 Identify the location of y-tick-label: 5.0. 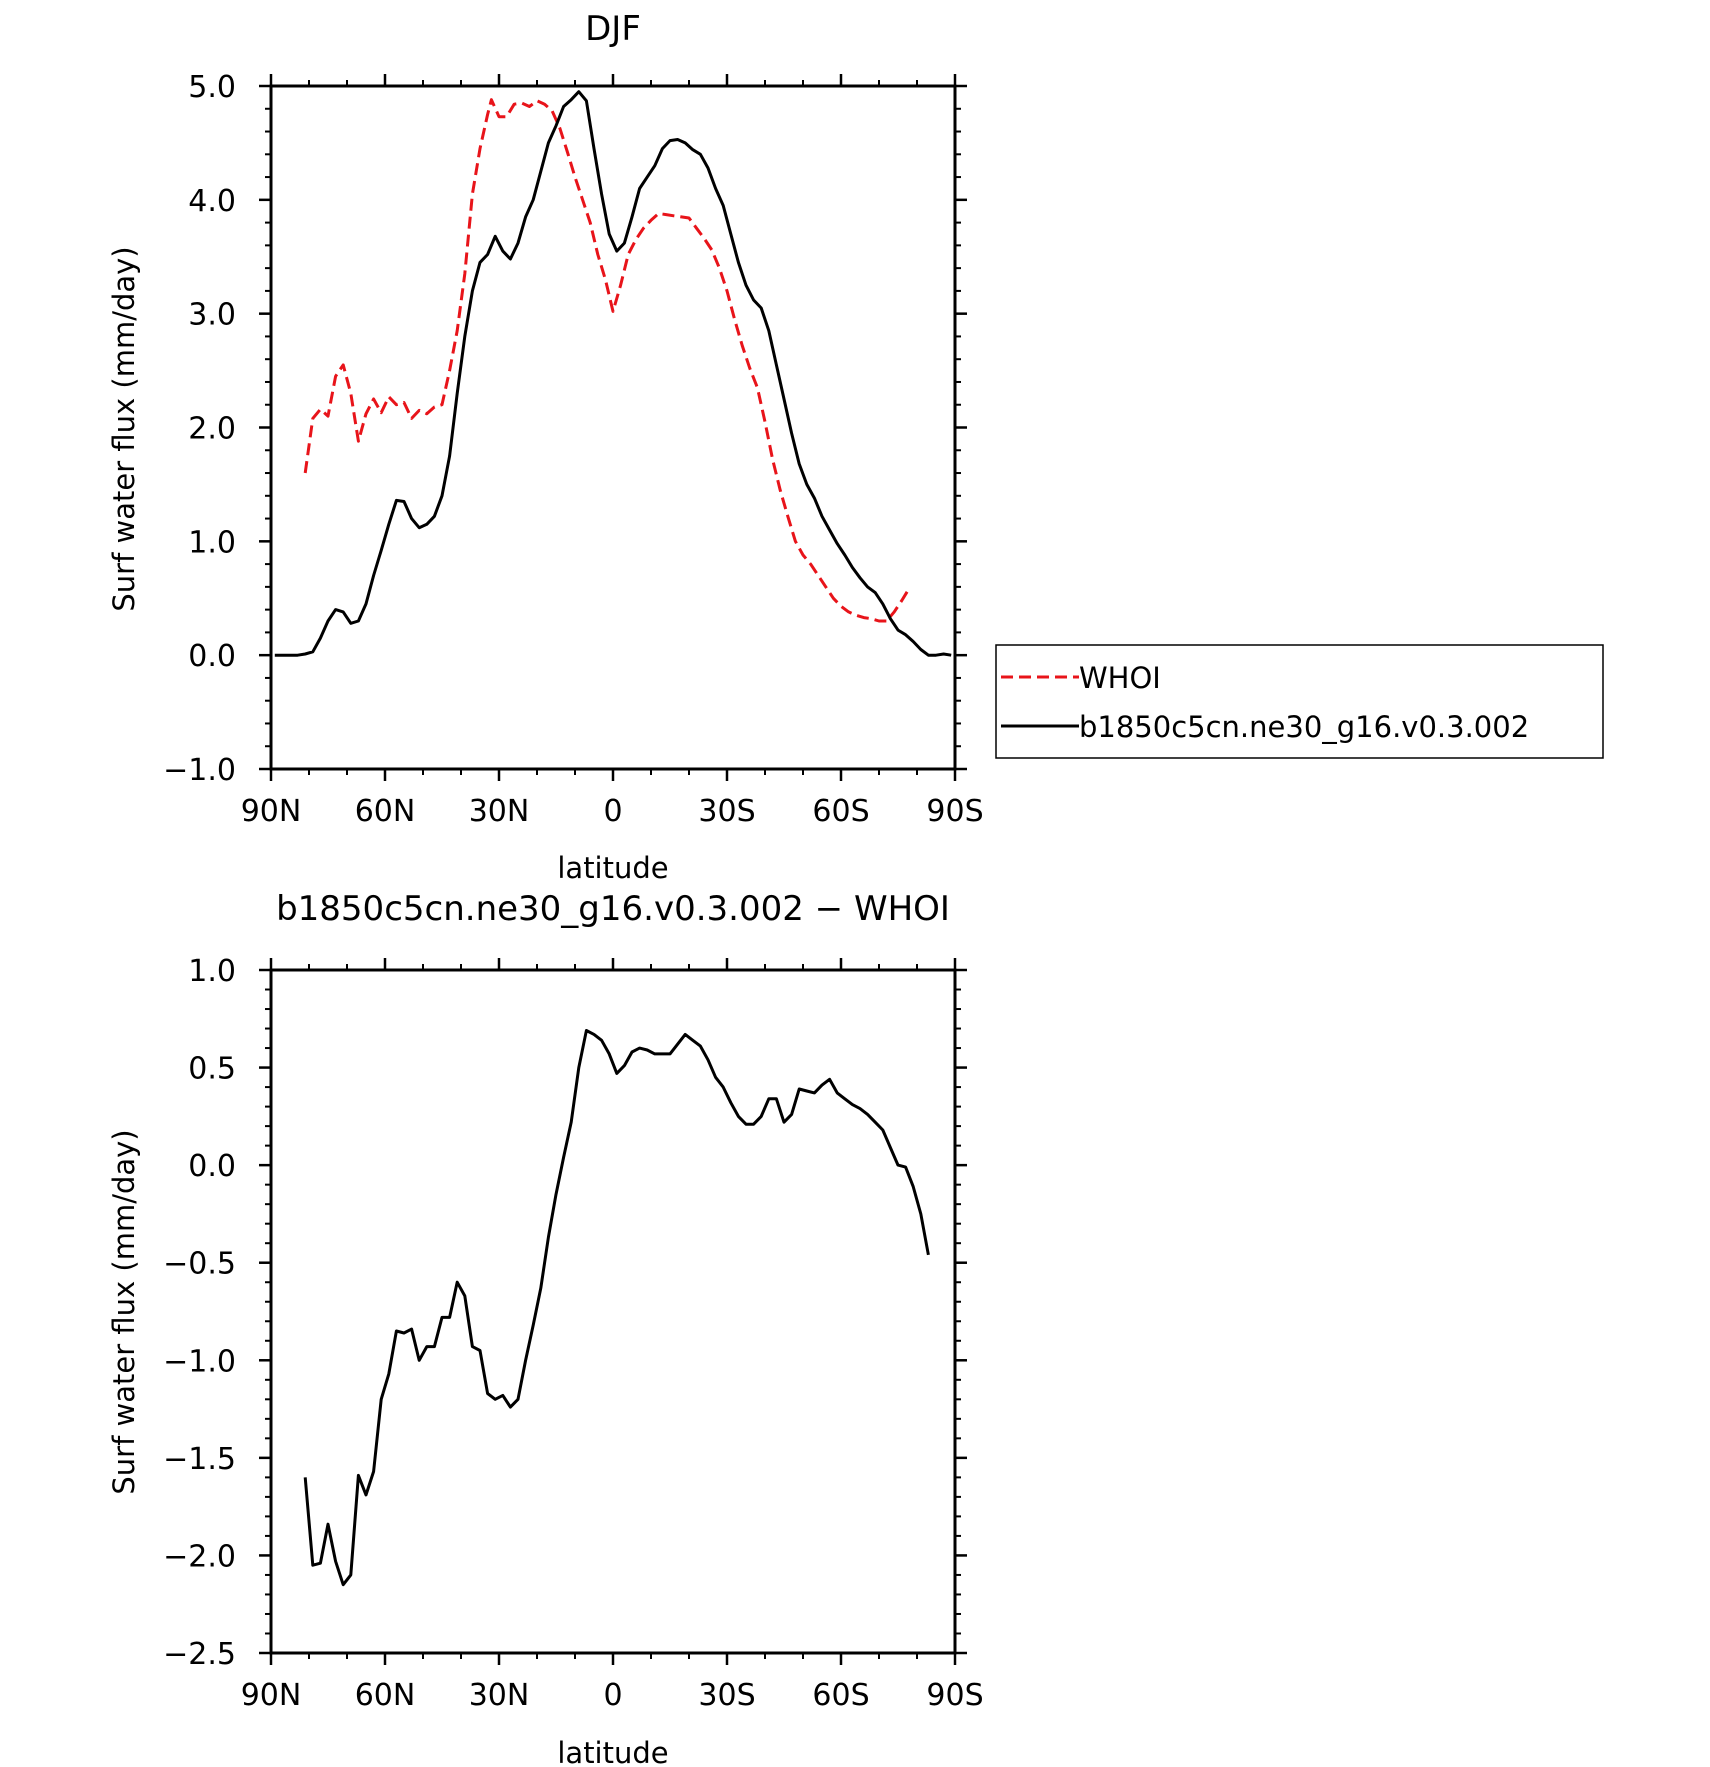
(212, 87).